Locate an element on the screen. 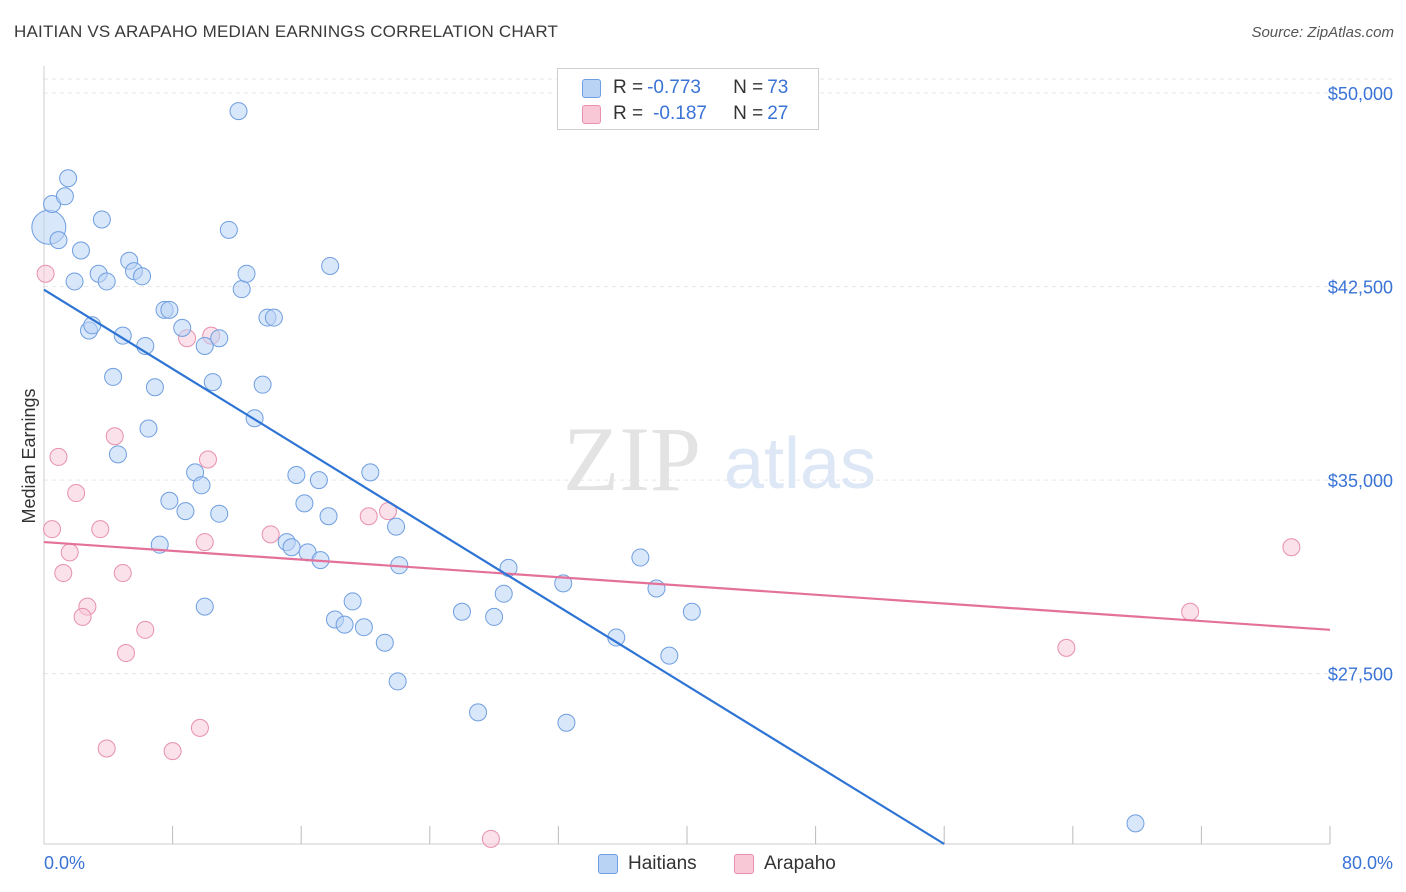 This screenshot has width=1406, height=892. legend-swatch-haitians is located at coordinates (591, 88).